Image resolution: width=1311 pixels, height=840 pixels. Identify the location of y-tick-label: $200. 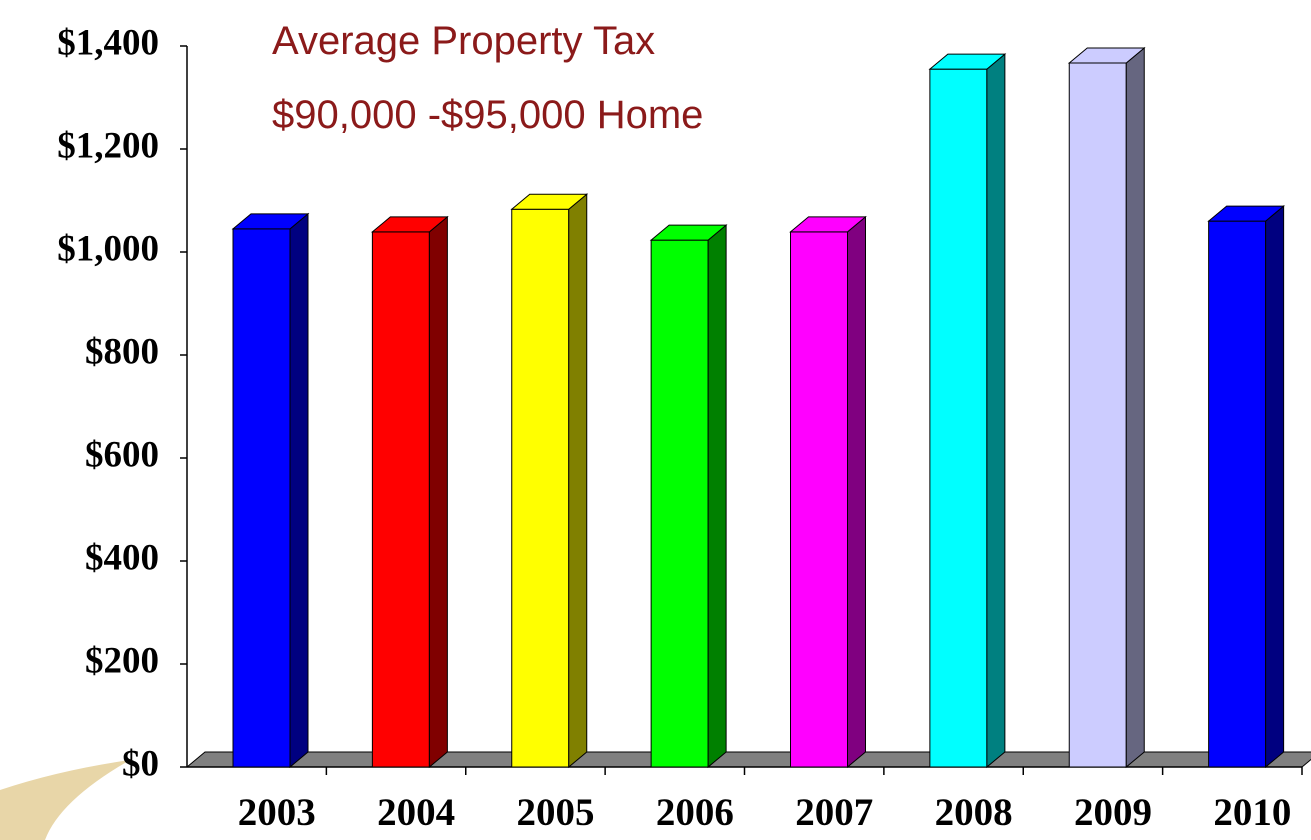
(122, 660).